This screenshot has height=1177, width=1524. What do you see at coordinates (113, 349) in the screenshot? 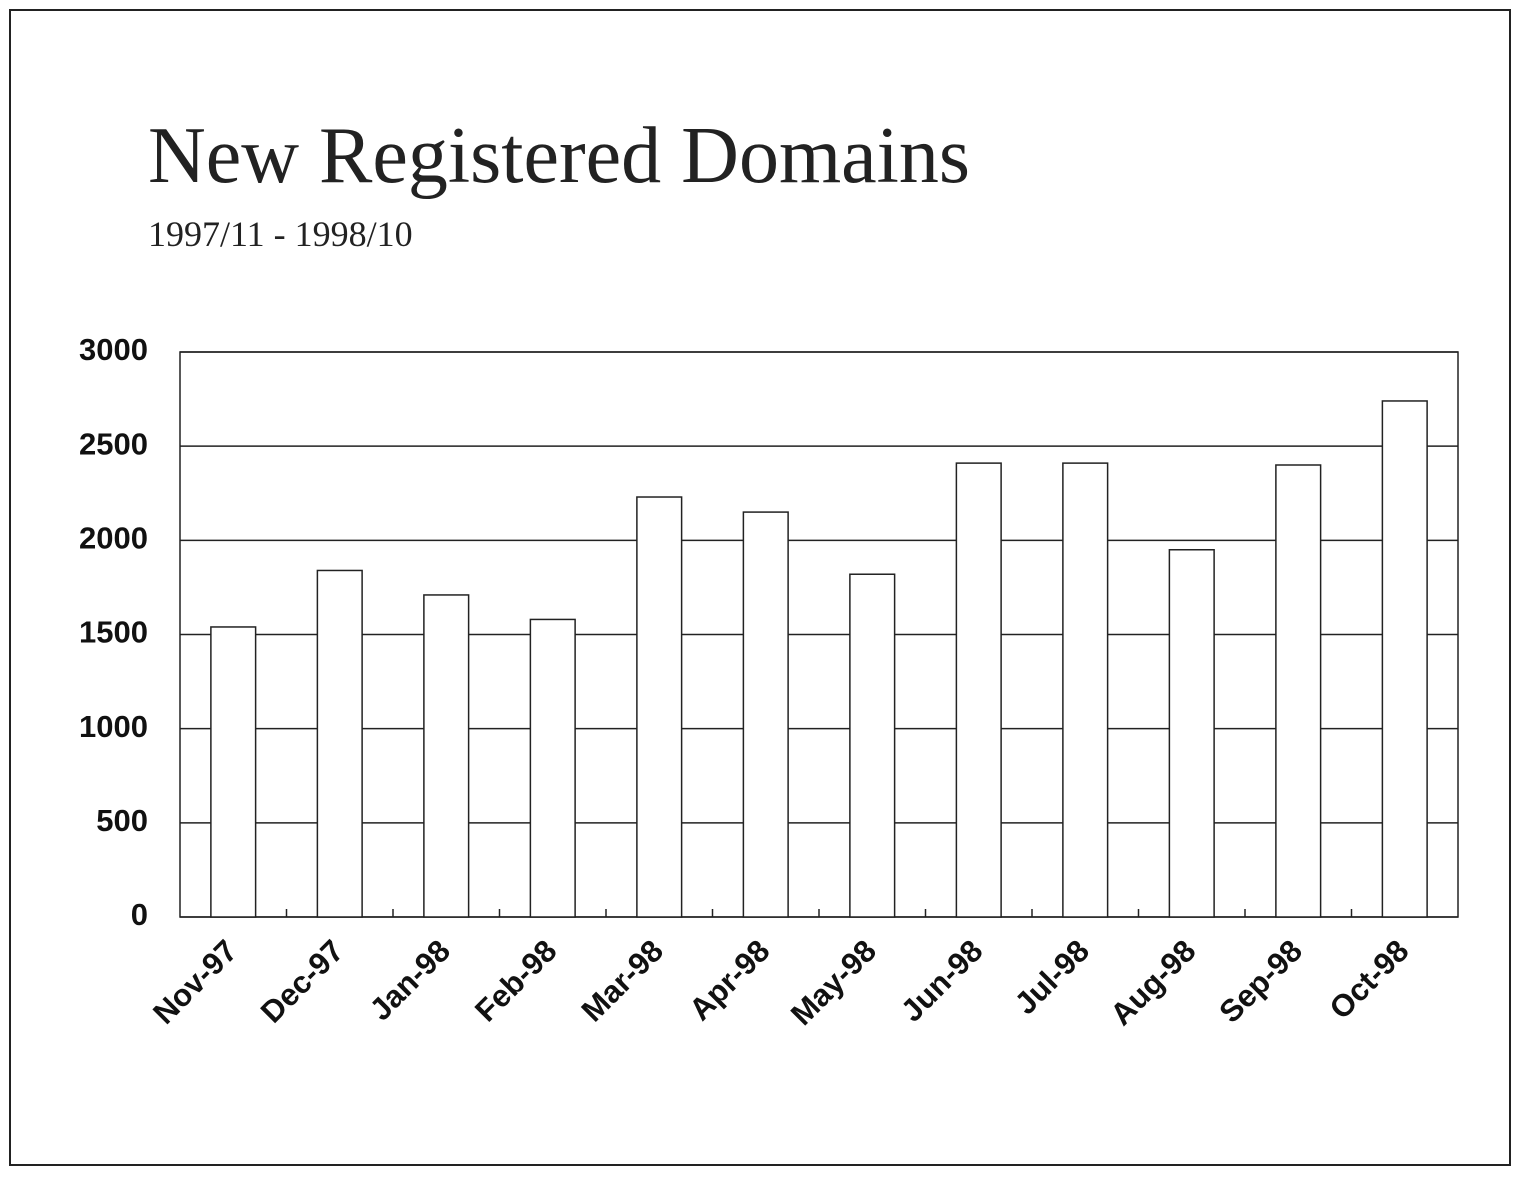
I see `y-tick-label: 3000` at bounding box center [113, 349].